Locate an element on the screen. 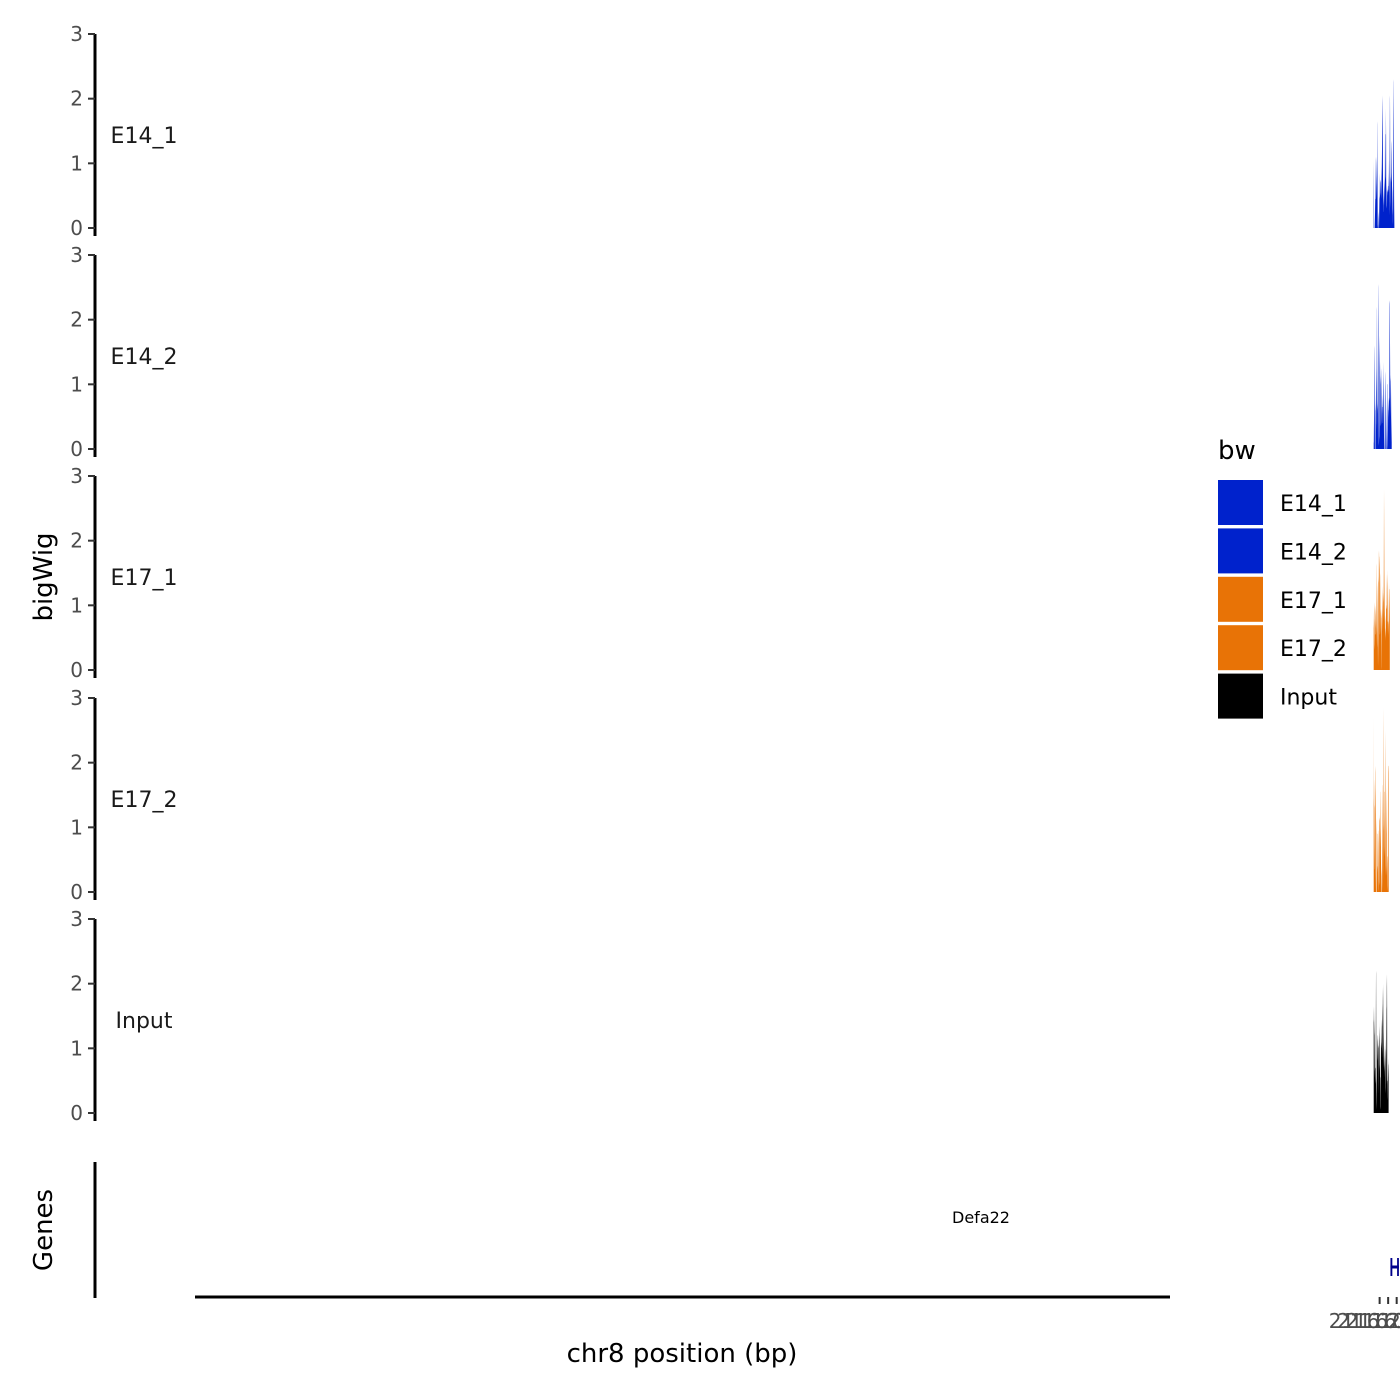 The width and height of the screenshot is (1400, 1400). genes-track: Defa22 is located at coordinates (746, 1230).